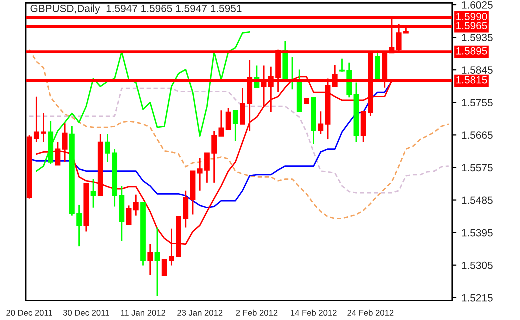  What do you see at coordinates (86, 313) in the screenshot?
I see `x-tick-label: 30 Dec 2011` at bounding box center [86, 313].